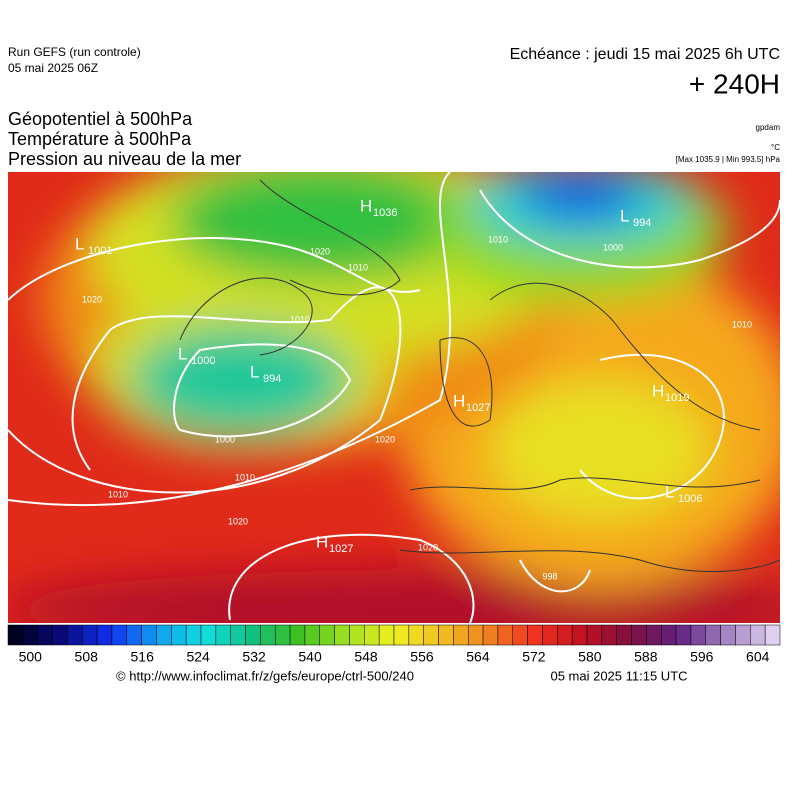 Image resolution: width=788 pixels, height=789 pixels. Describe the element at coordinates (775, 147) in the screenshot. I see `unit: °C` at that location.